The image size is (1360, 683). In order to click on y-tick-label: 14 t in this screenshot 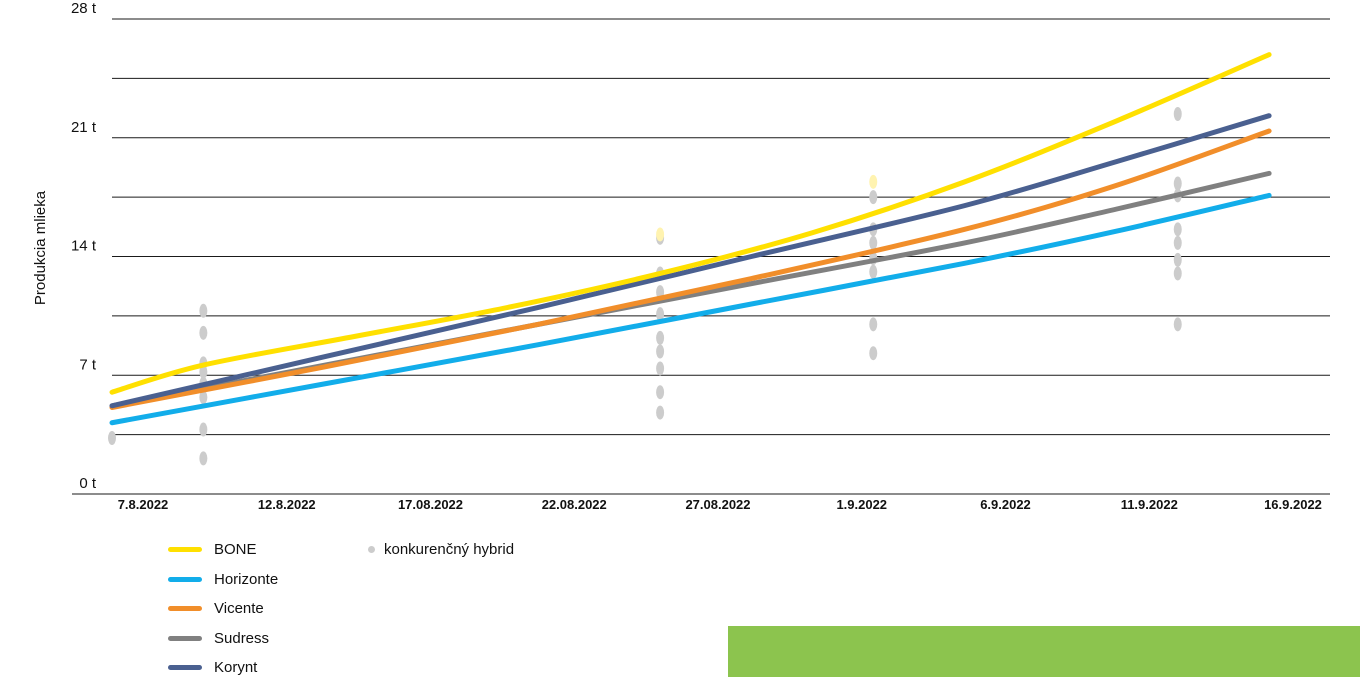, I will do `click(84, 246)`.